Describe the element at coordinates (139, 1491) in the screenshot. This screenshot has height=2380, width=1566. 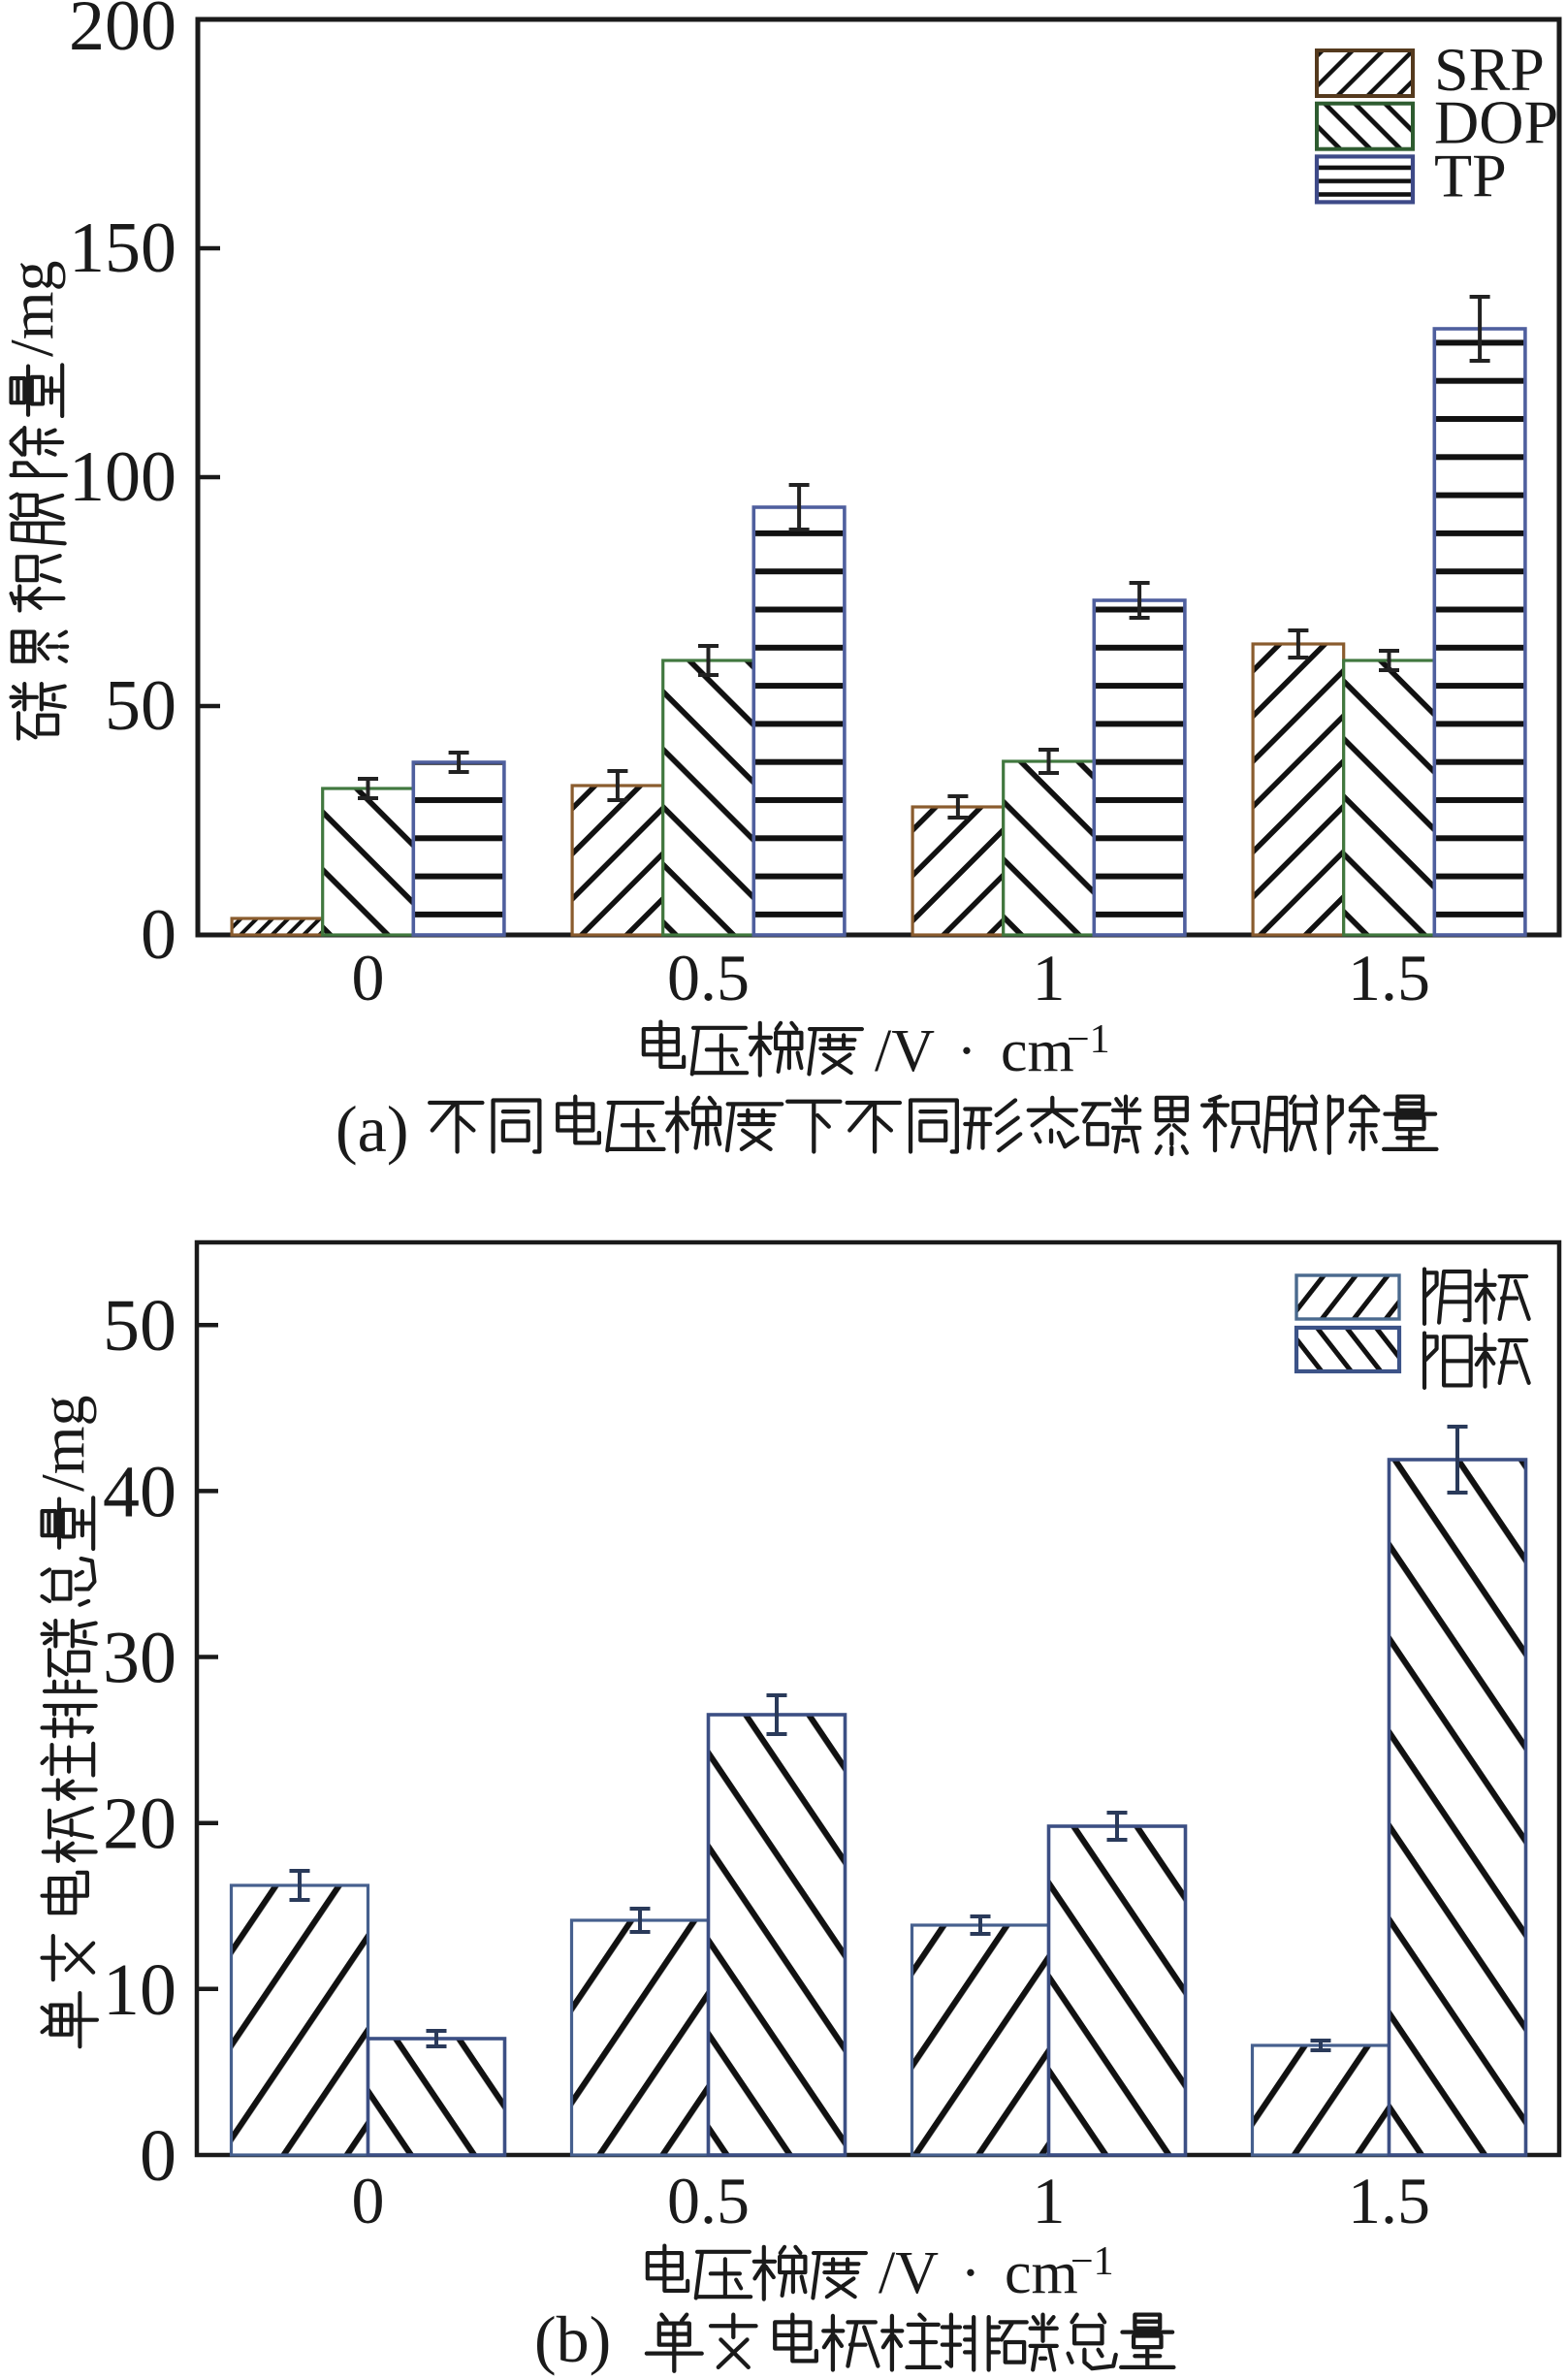
I see `svg-text: 40` at that location.